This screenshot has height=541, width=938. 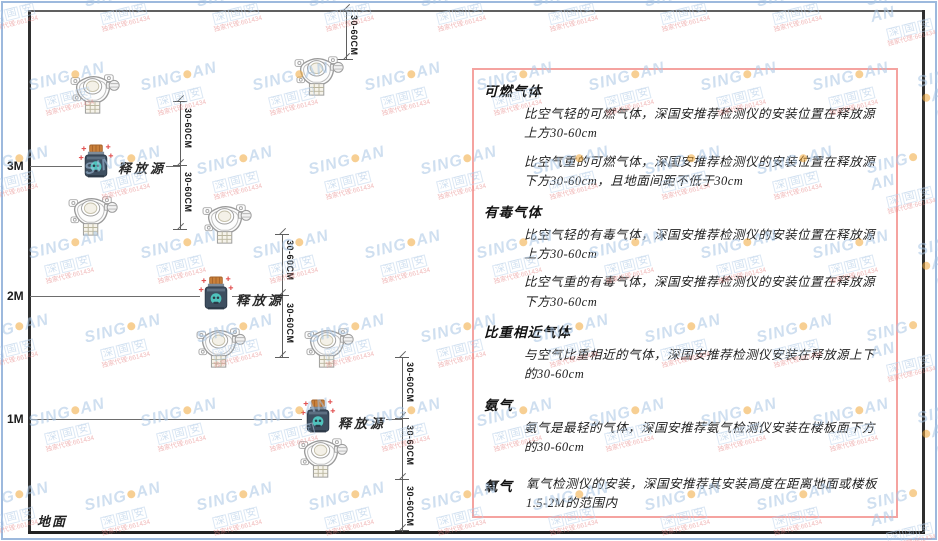 I want to click on level-line-3m-ext, so click(x=173, y=166).